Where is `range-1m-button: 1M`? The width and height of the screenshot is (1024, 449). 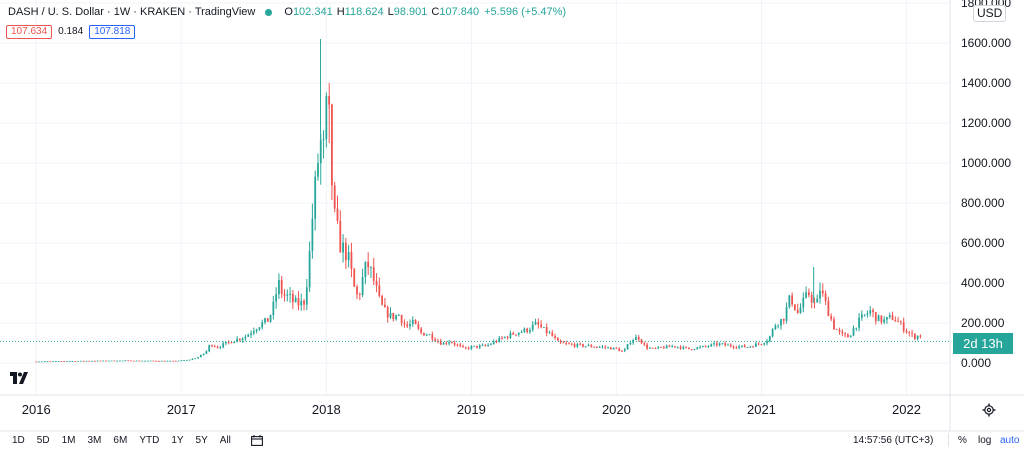 range-1m-button: 1M is located at coordinates (68, 440).